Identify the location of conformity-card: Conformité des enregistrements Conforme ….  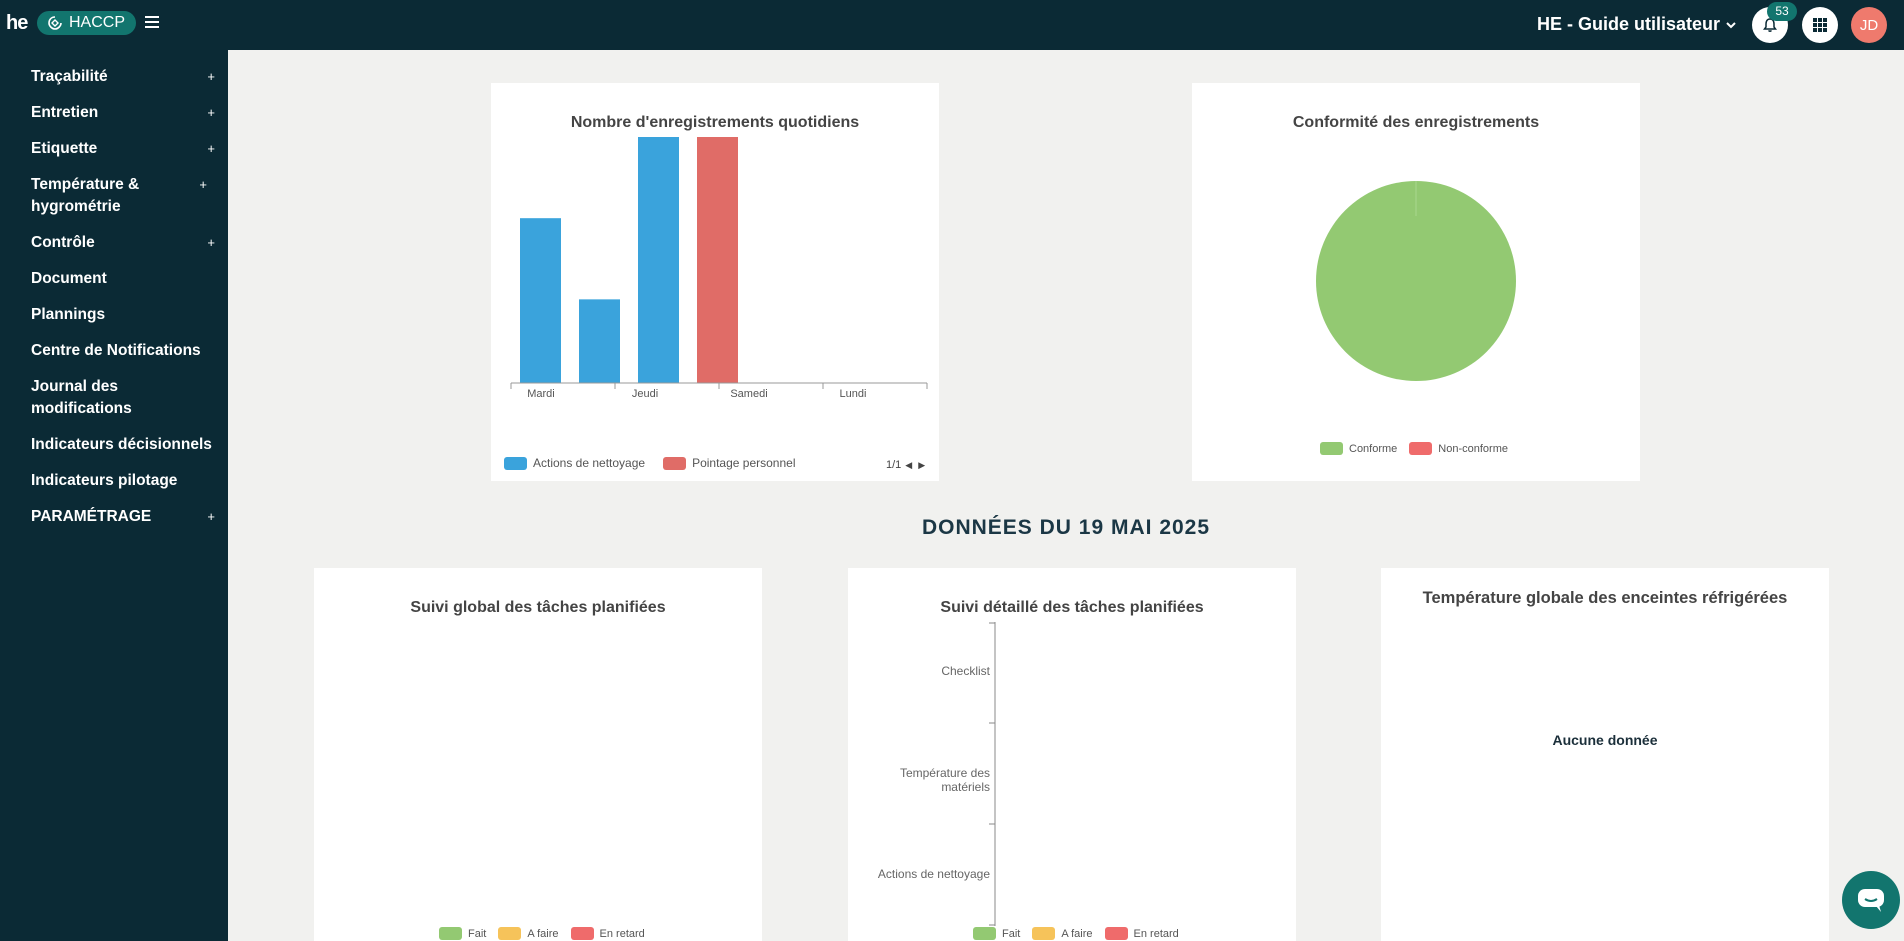
(1416, 282).